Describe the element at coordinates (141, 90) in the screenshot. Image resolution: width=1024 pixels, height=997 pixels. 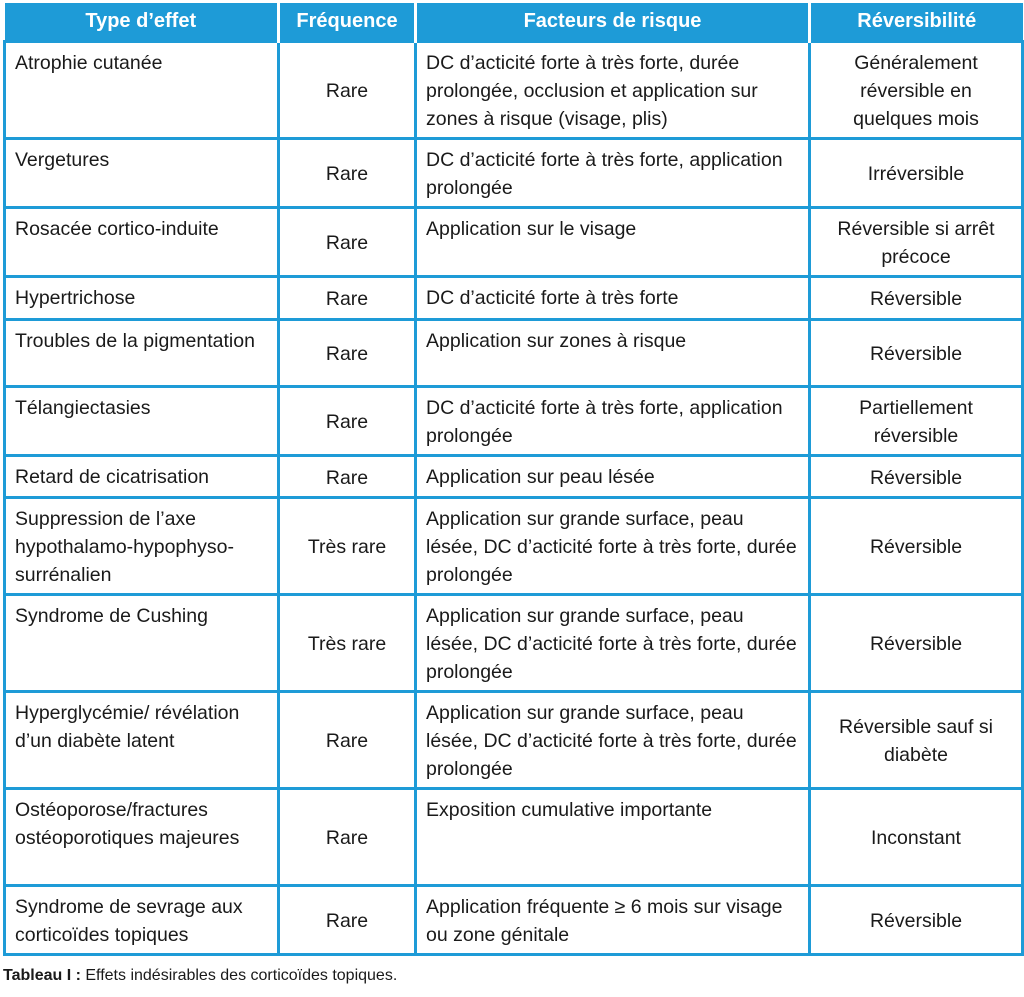
I see `cell-type: Atrophie cutanée` at that location.